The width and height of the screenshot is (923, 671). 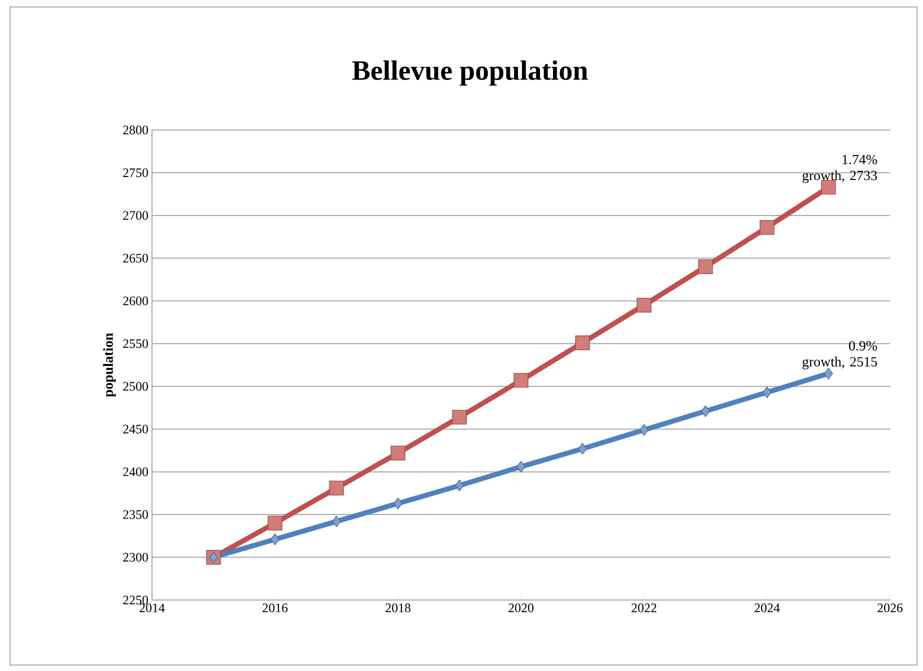 I want to click on y-tick-label: 2750, so click(x=135, y=173).